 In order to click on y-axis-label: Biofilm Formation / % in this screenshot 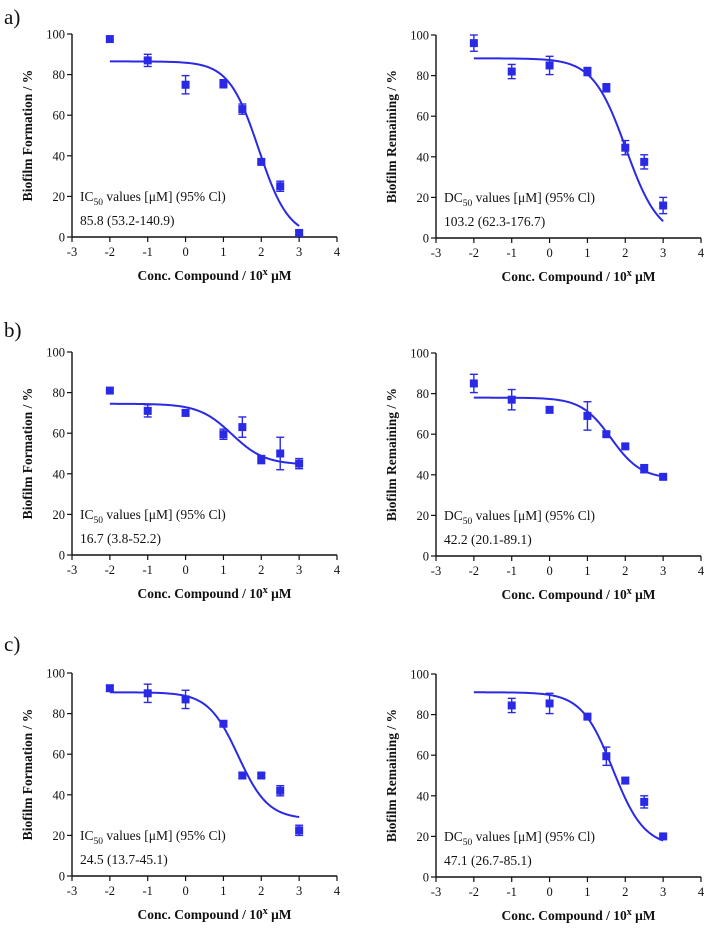, I will do `click(27, 775)`.